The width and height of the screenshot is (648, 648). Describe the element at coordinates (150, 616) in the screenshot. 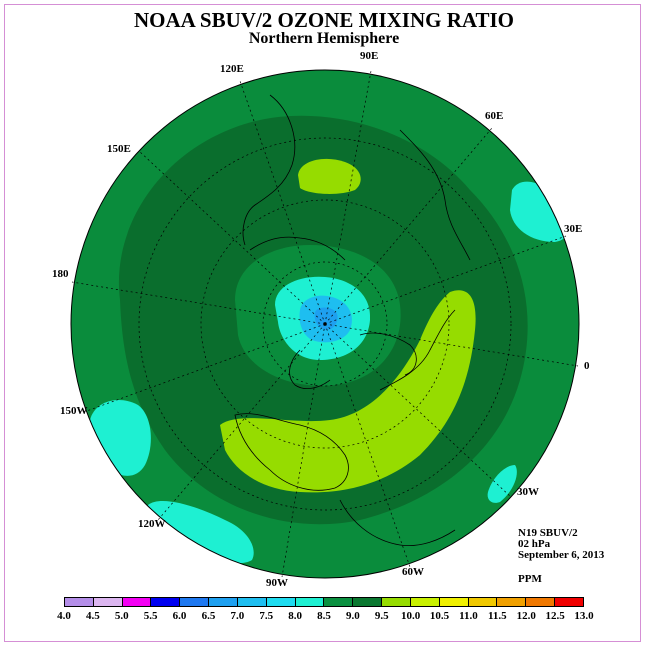

I see `colorbar-tick-label: 5.5` at that location.